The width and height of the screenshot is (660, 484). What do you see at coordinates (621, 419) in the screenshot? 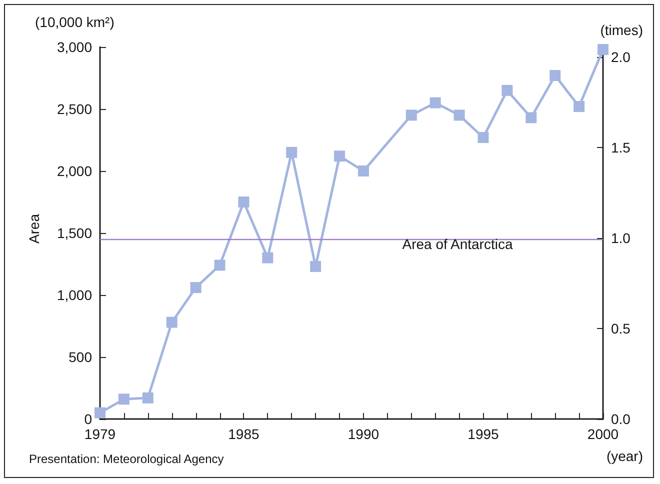
I see `y2-tick-label: 0.0` at bounding box center [621, 419].